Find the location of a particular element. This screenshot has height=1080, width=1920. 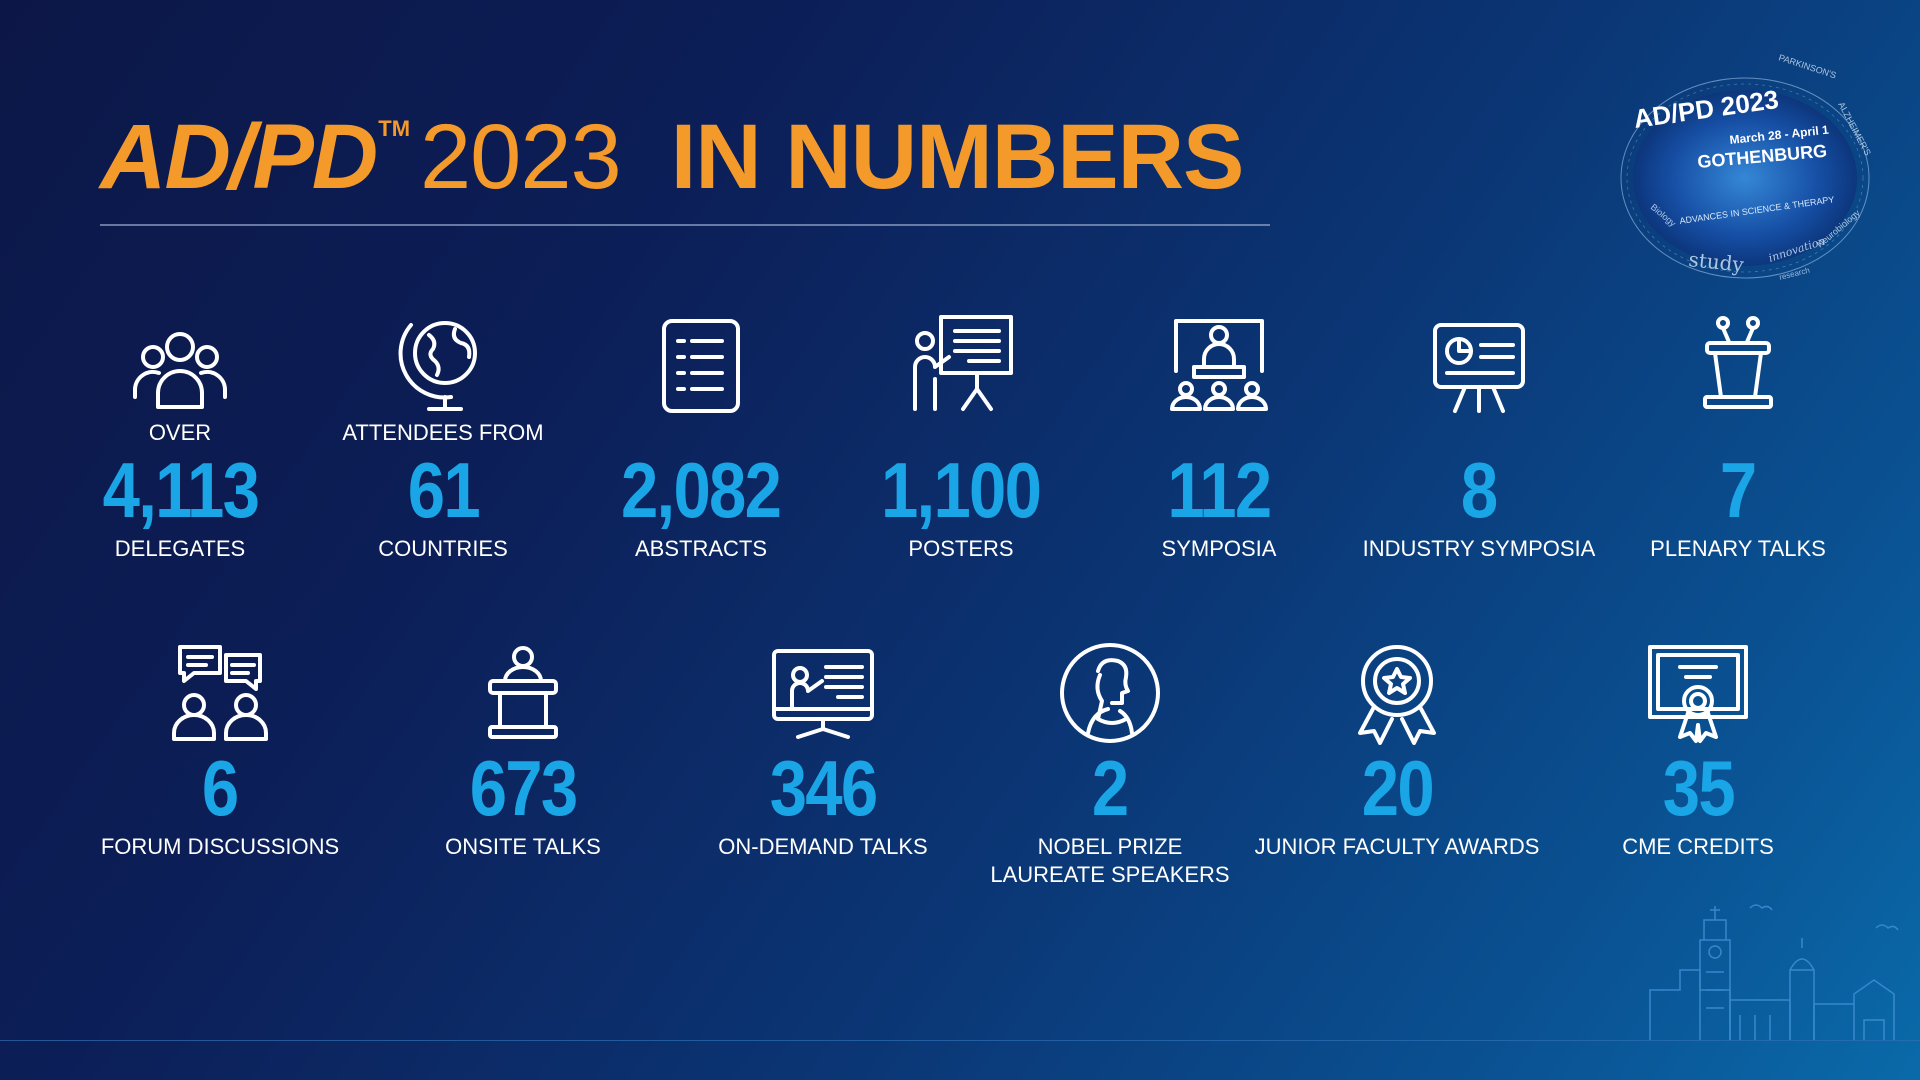

award-ribbon-icon is located at coordinates (1397, 690).